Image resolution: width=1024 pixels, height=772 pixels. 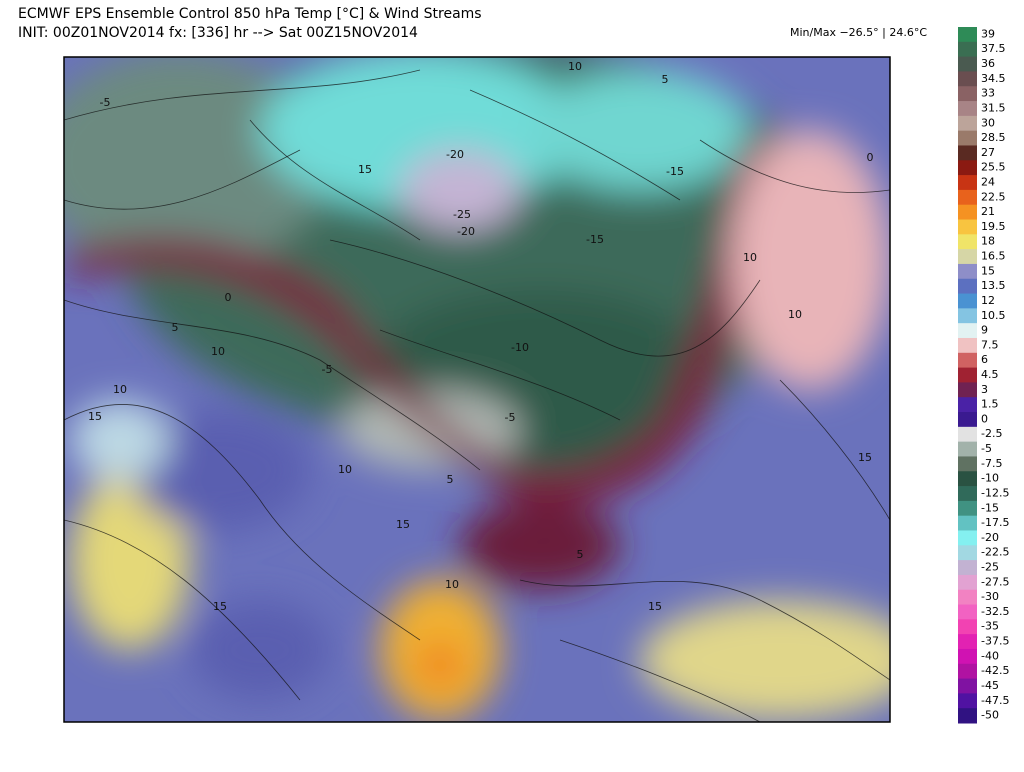 What do you see at coordinates (984, 418) in the screenshot?
I see `colorbar-label: 0` at bounding box center [984, 418].